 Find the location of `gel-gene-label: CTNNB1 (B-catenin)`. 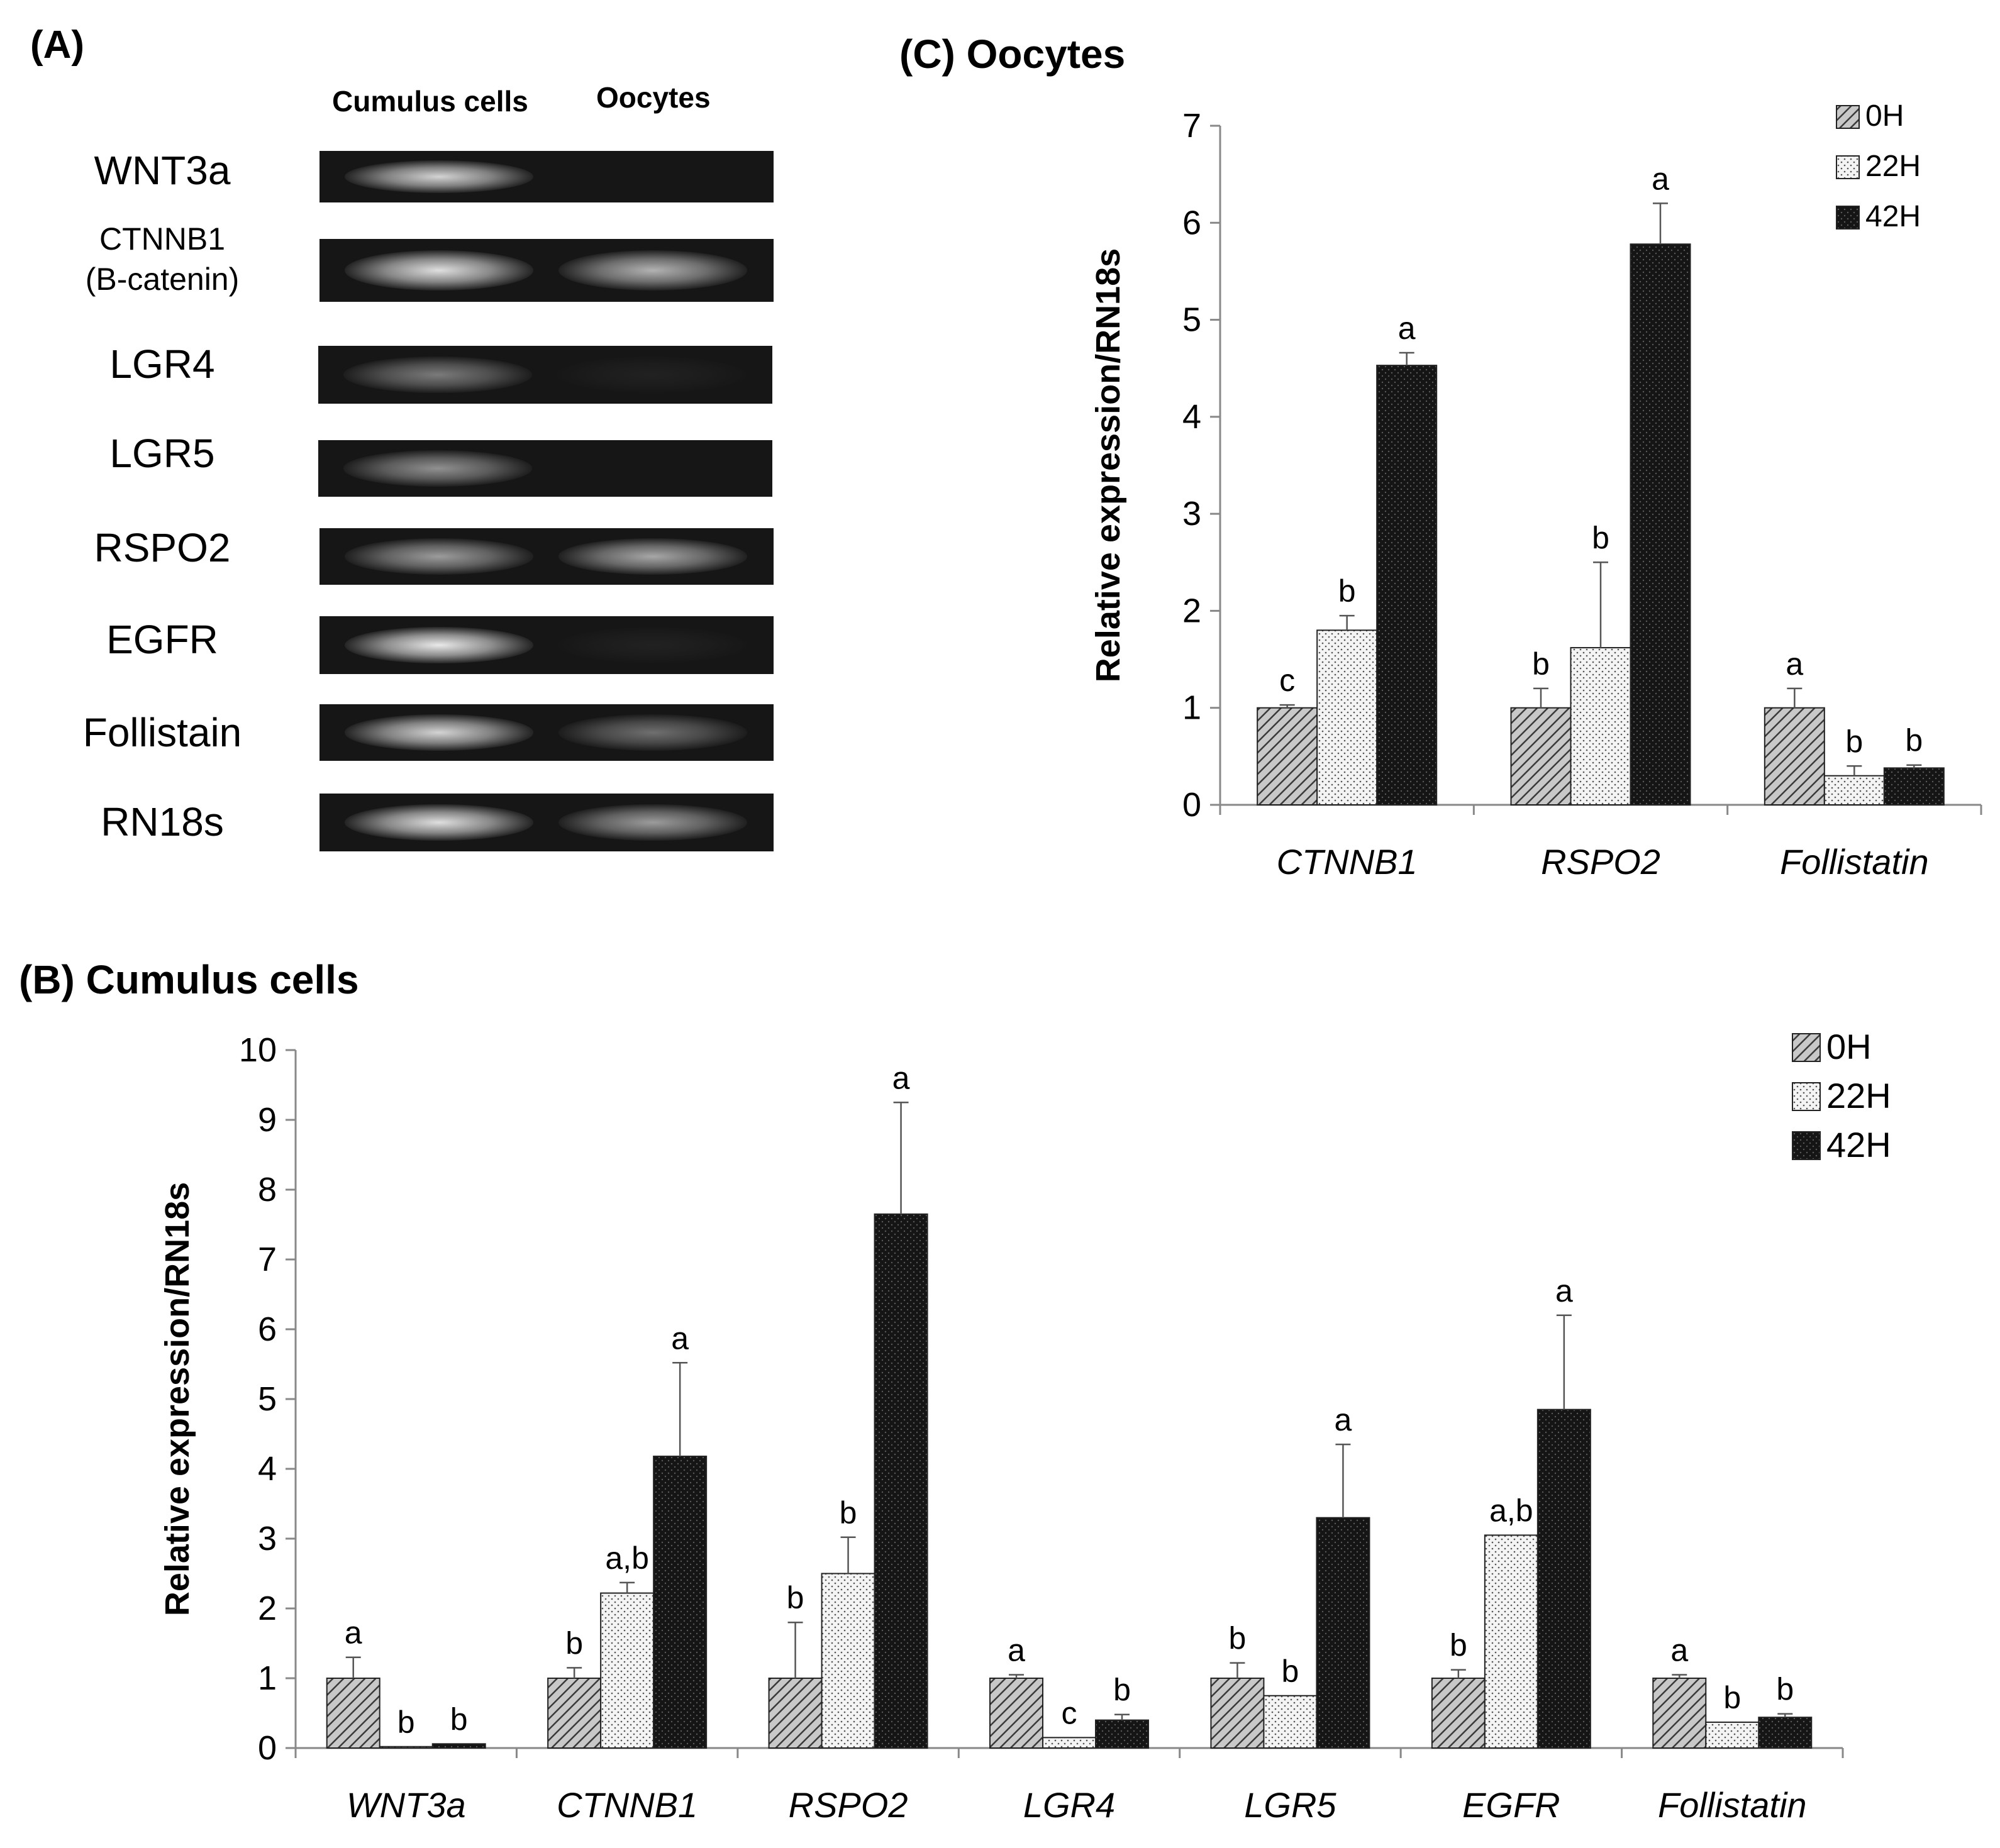

gel-gene-label: CTNNB1 (B-catenin) is located at coordinates (162, 259).